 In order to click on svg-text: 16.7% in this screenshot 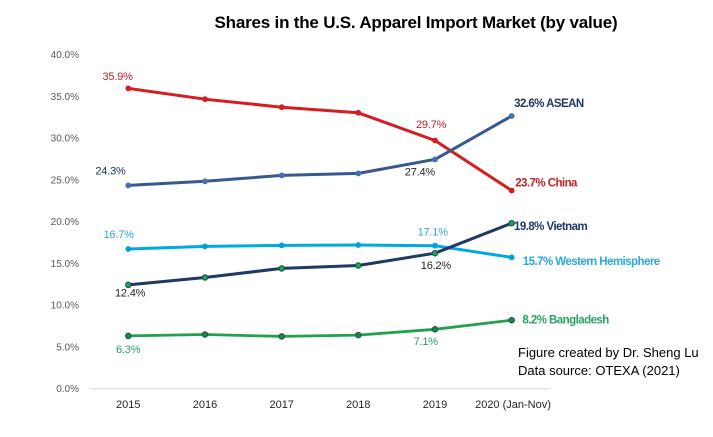, I will do `click(119, 235)`.